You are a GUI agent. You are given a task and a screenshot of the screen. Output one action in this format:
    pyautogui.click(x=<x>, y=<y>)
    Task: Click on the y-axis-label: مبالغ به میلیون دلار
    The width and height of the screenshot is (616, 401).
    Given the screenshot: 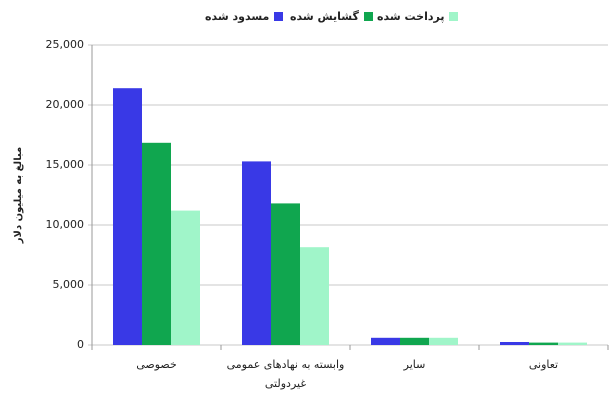 What is the action you would take?
    pyautogui.click(x=18, y=195)
    